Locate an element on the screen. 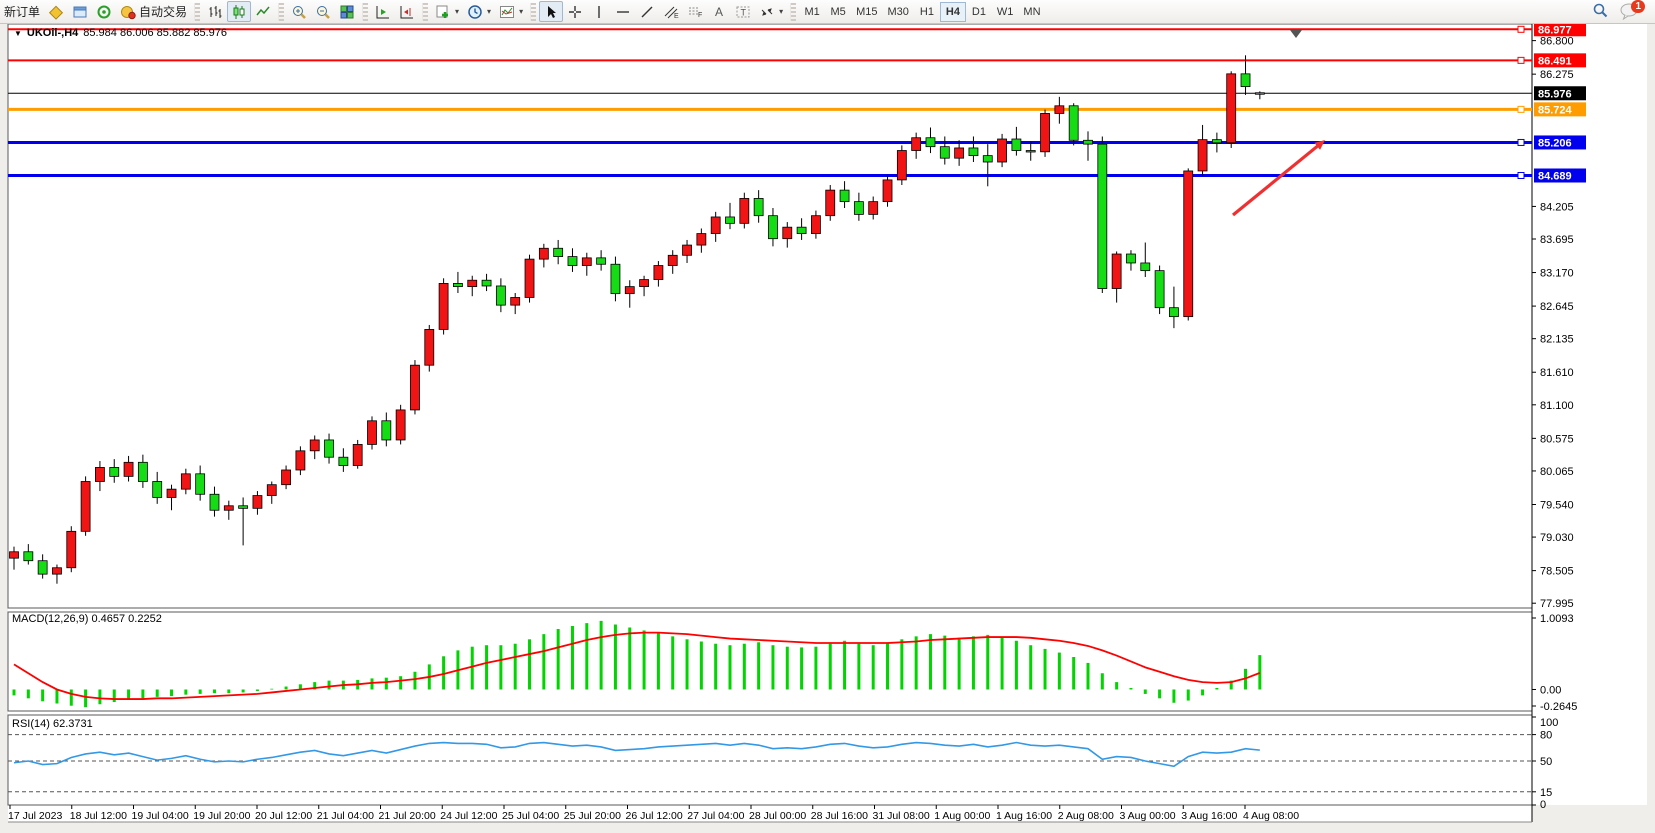 The height and width of the screenshot is (833, 1655). price-axis-background is located at coordinates (1589, 414).